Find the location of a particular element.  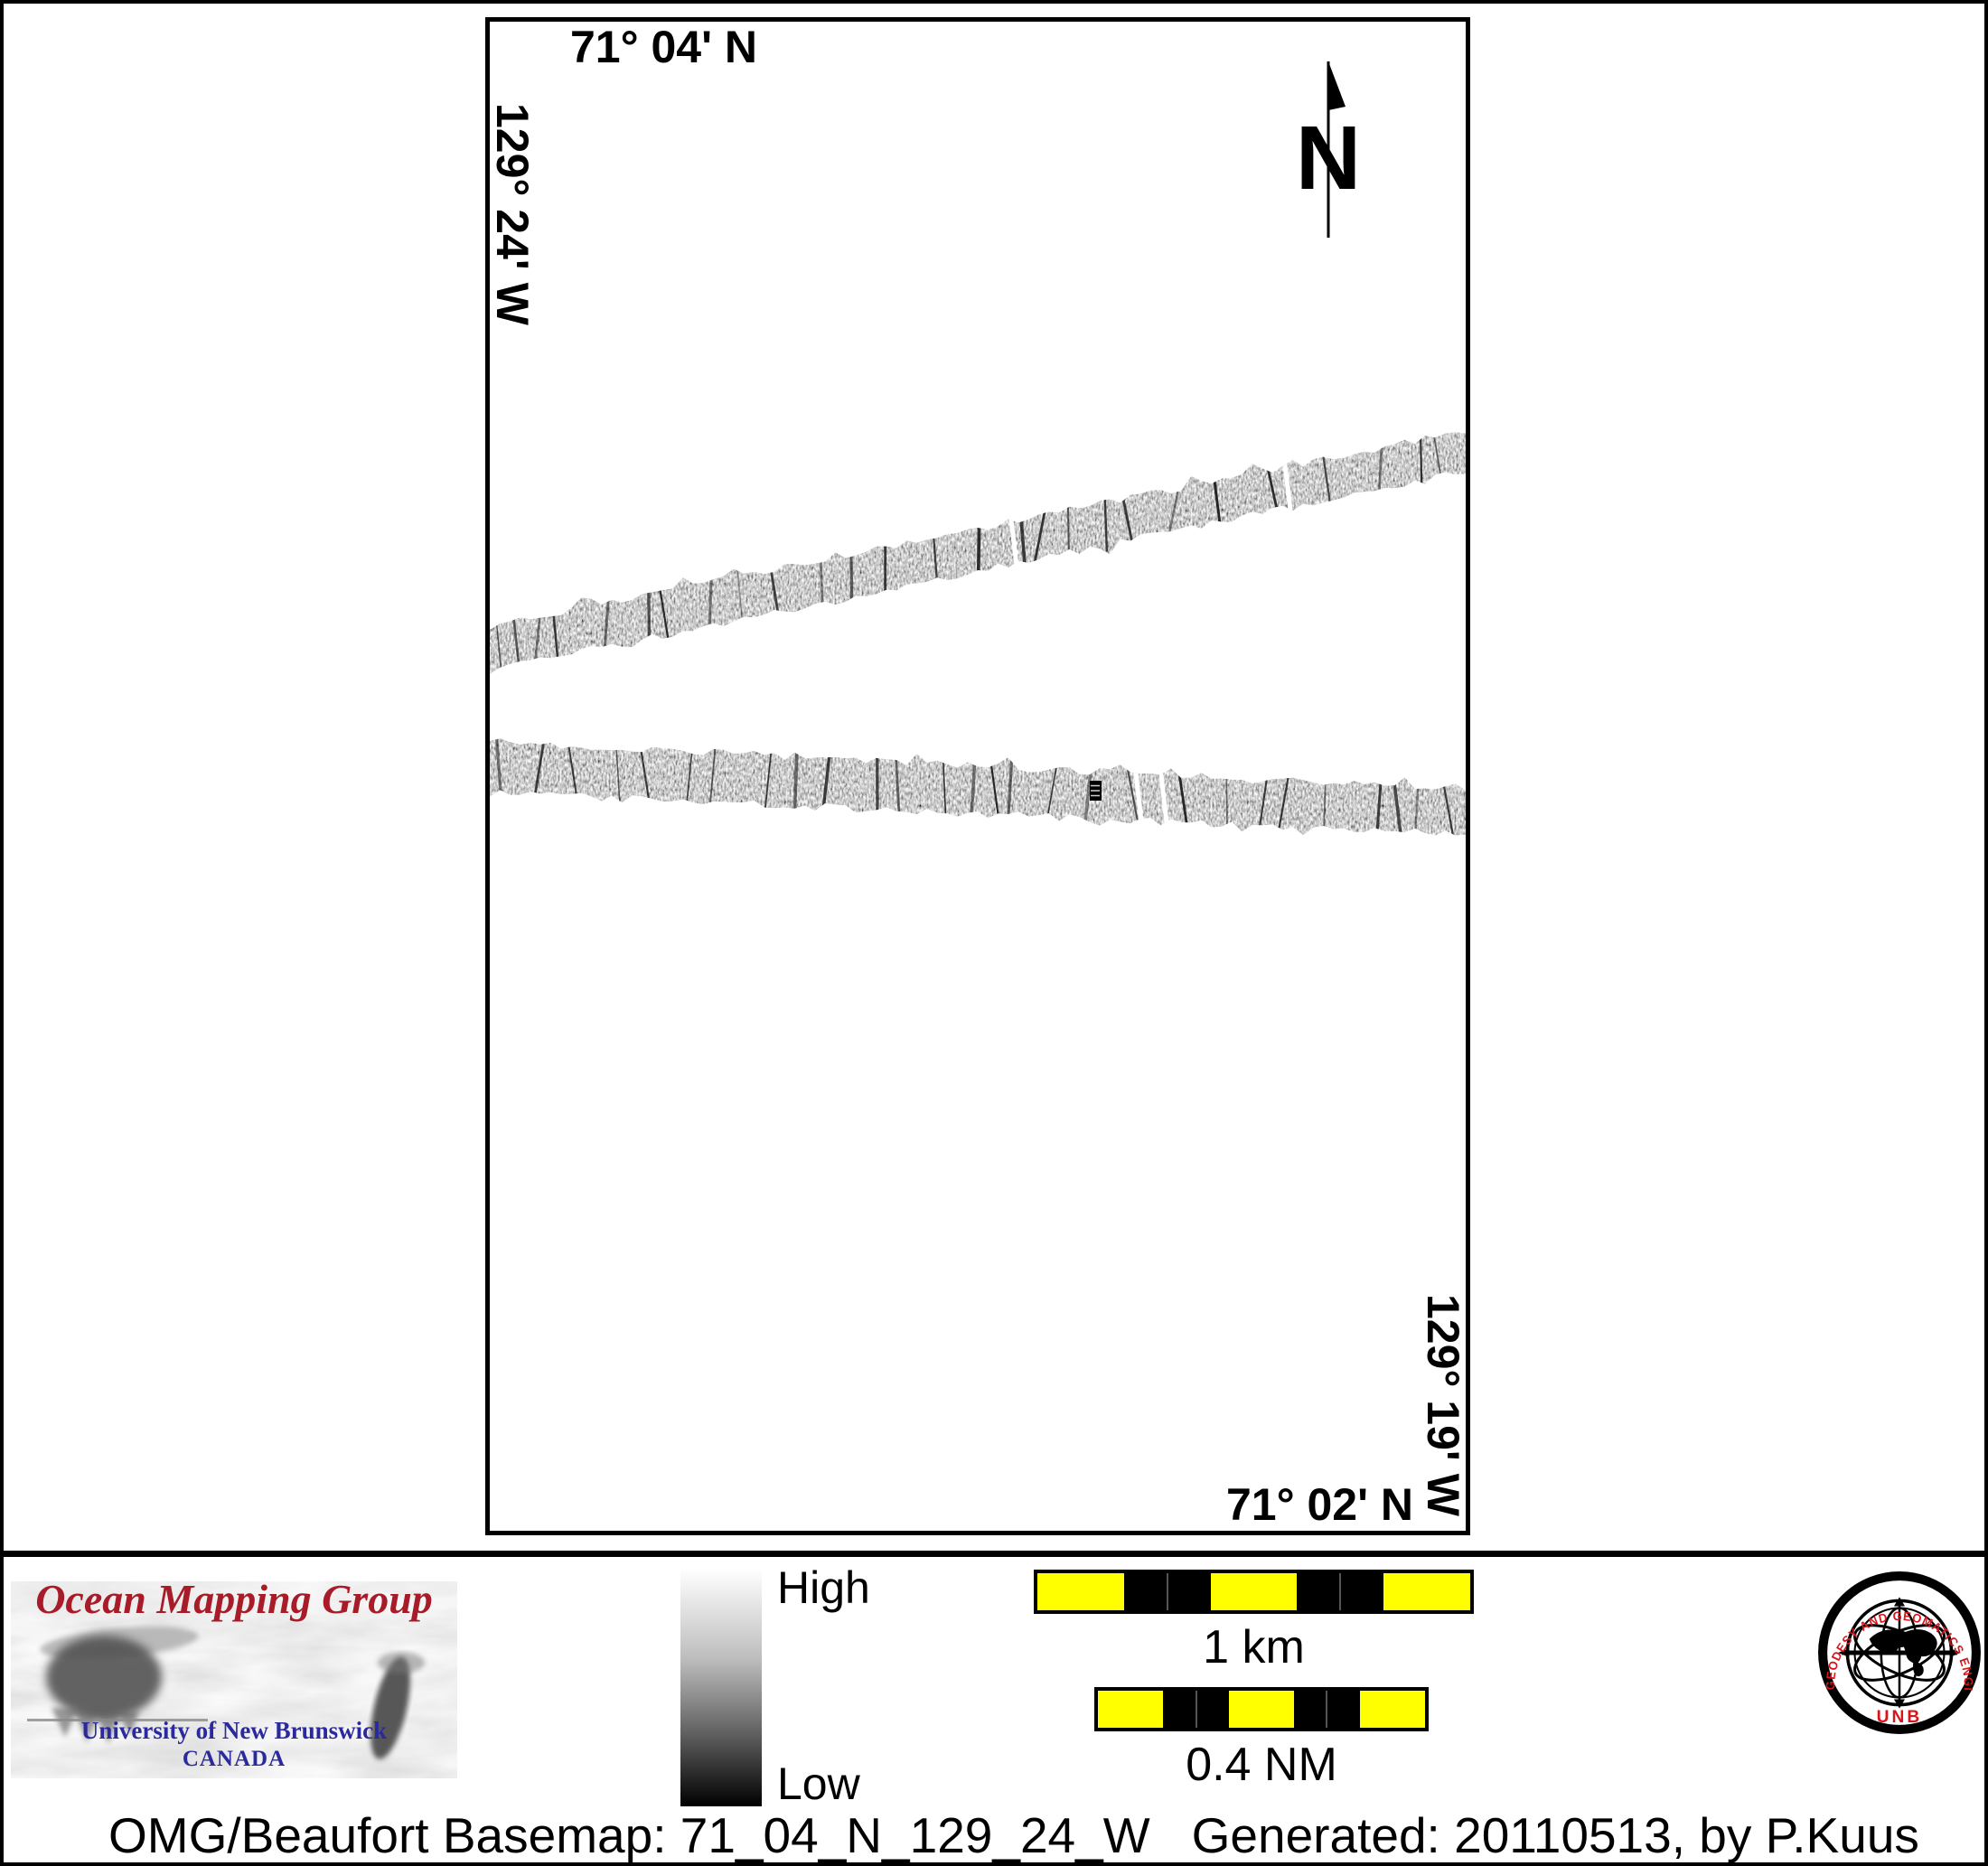

colorbar-low-label: Low is located at coordinates (818, 1783).